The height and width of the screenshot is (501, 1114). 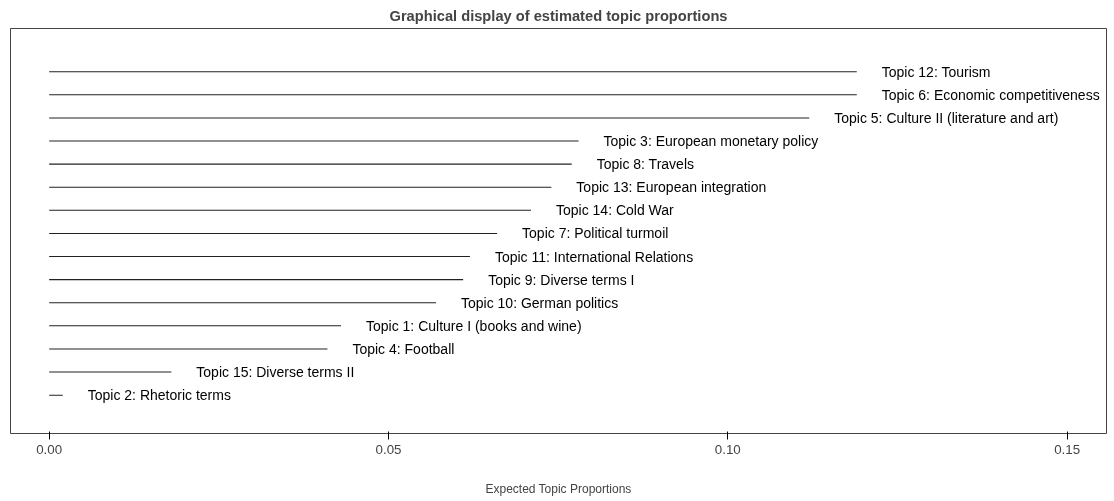 What do you see at coordinates (671, 187) in the screenshot?
I see `y-tick-label: Topic 13: European integration` at bounding box center [671, 187].